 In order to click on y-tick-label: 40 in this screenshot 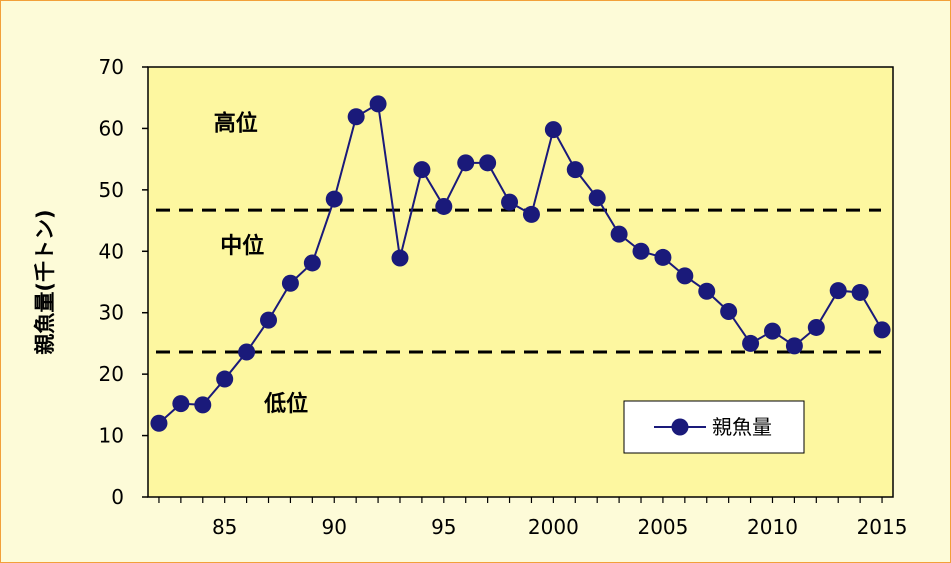, I will do `click(111, 251)`.